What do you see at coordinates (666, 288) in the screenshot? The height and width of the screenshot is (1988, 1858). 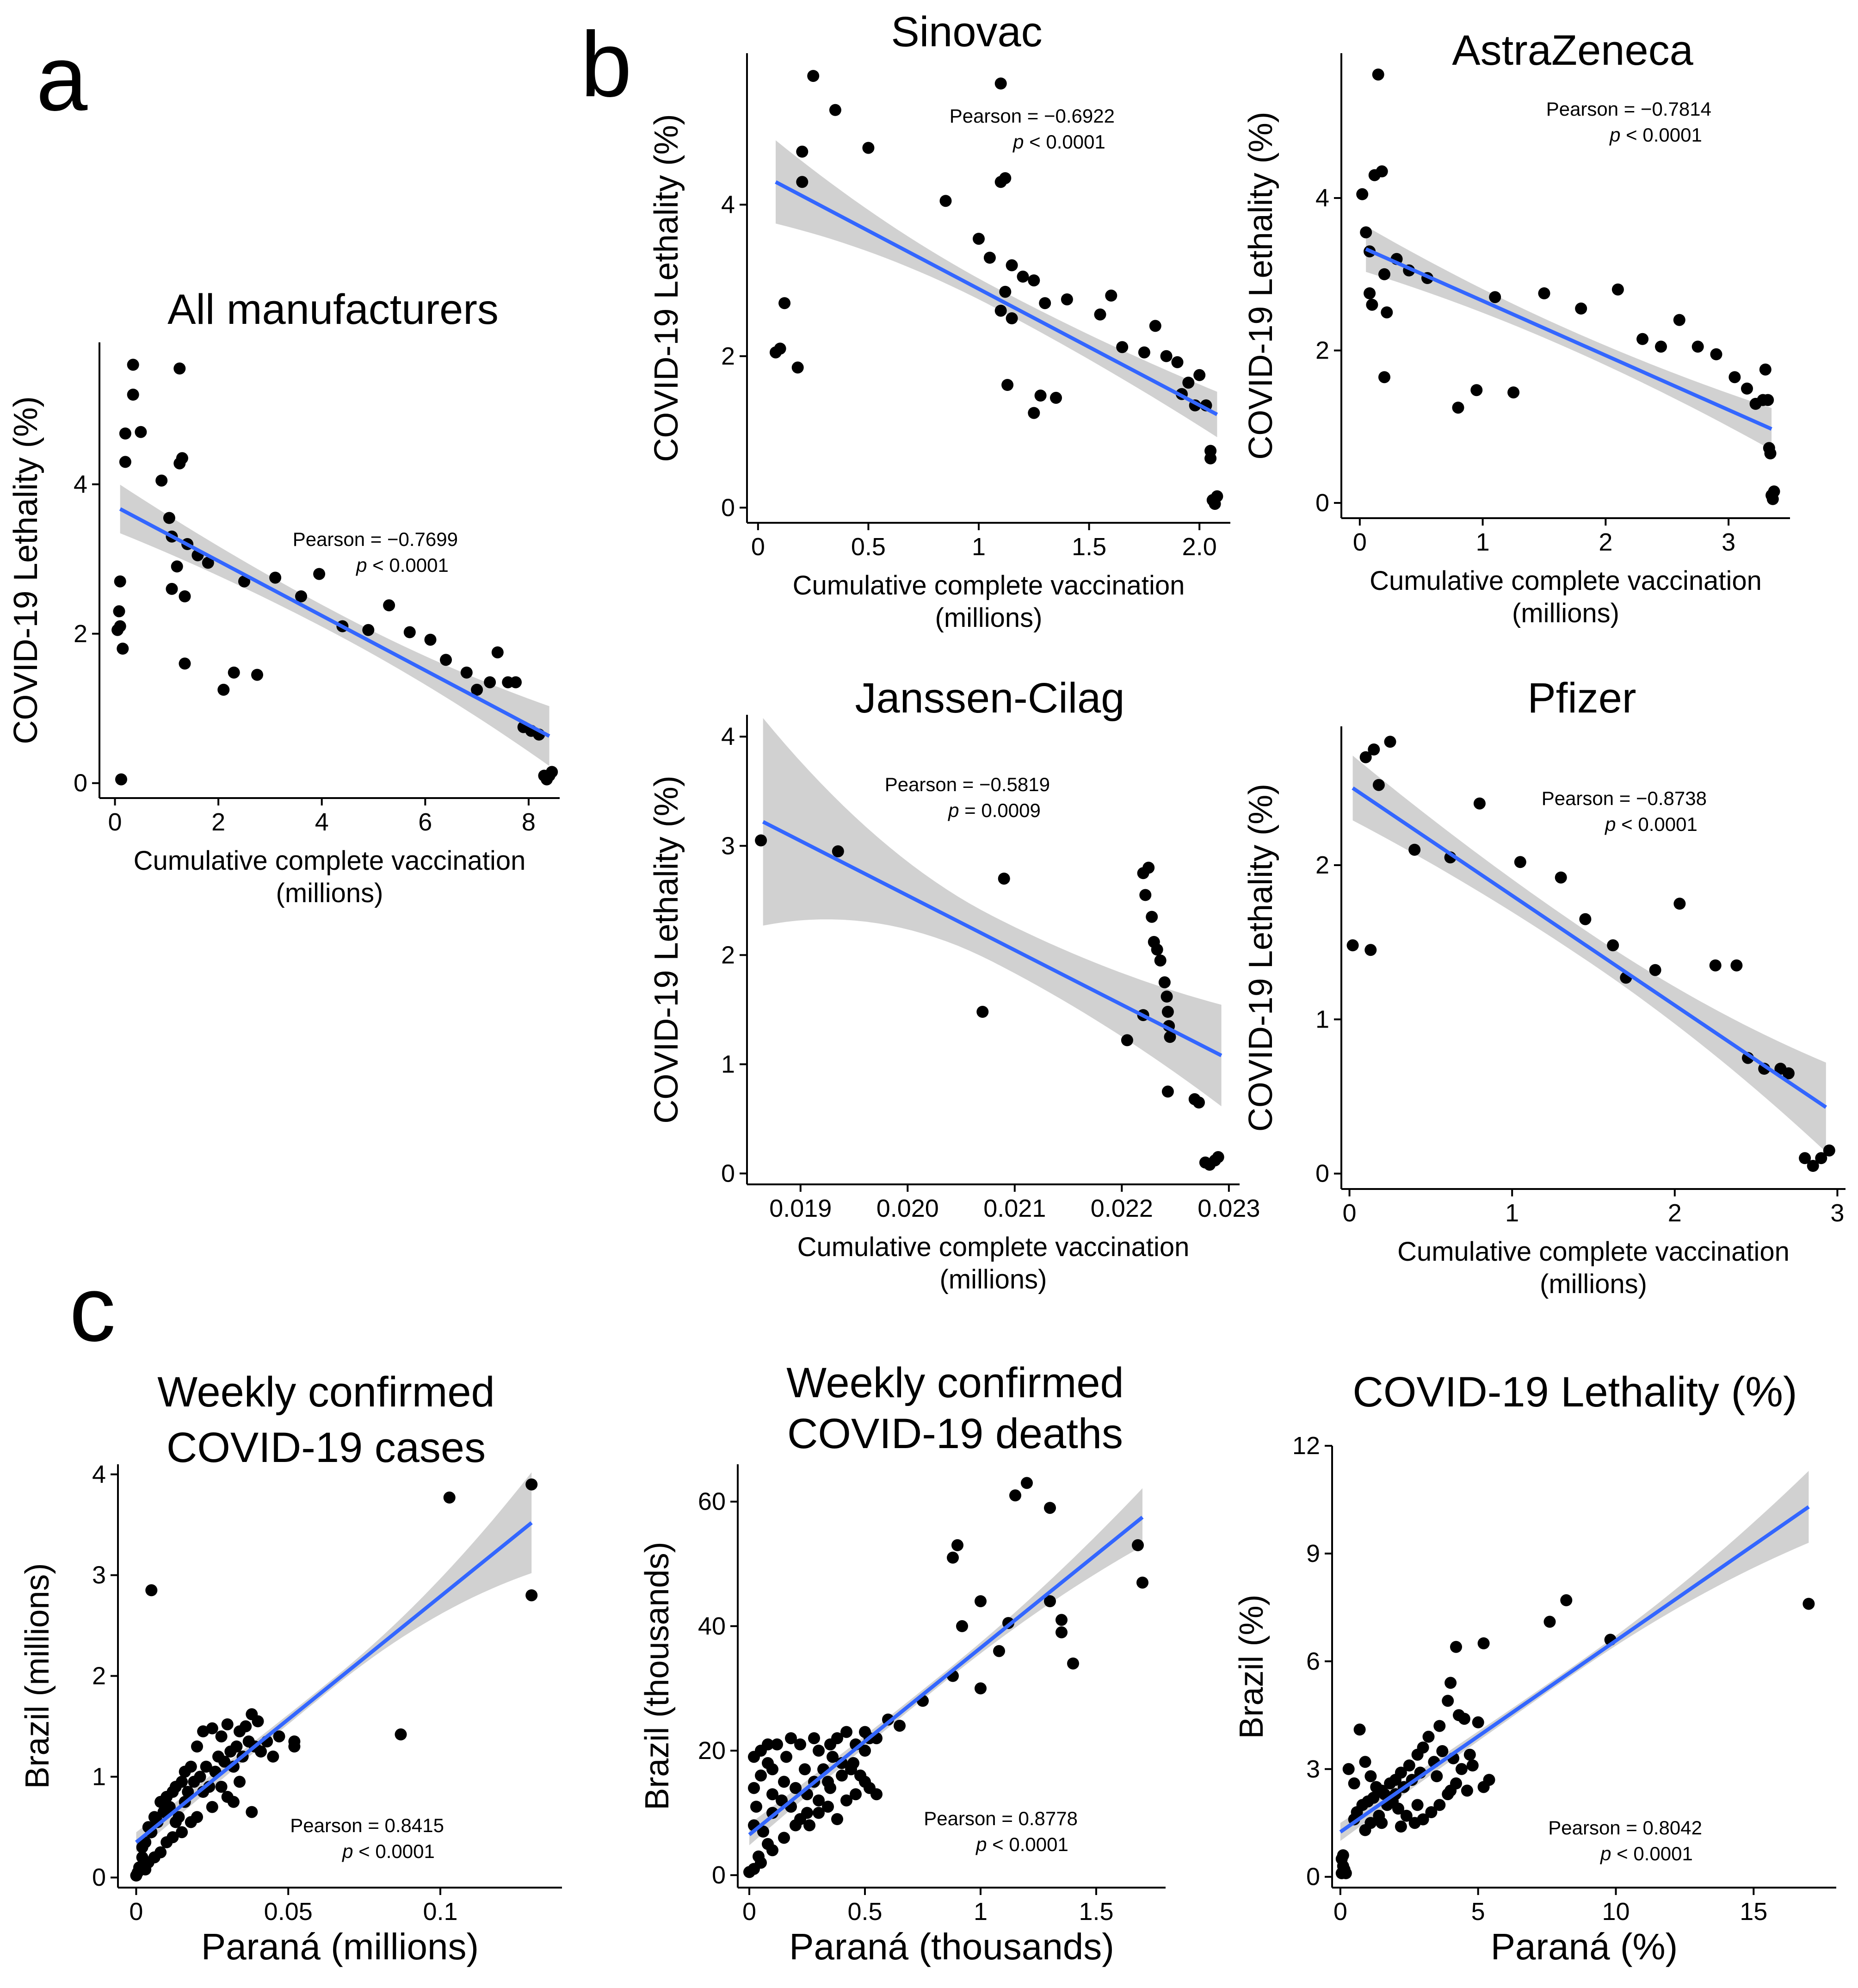 I see `y-axis-label: COVID-19 Lethality (%)` at bounding box center [666, 288].